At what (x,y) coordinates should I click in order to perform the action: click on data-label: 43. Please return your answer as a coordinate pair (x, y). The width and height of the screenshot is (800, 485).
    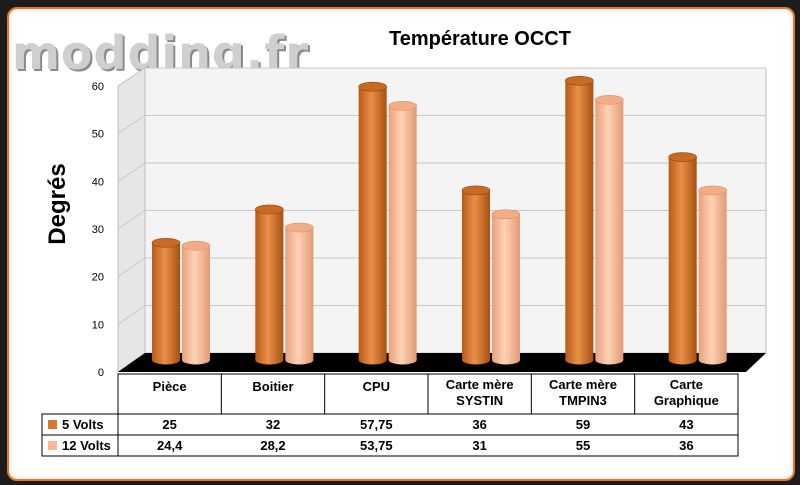
    Looking at the image, I should click on (686, 424).